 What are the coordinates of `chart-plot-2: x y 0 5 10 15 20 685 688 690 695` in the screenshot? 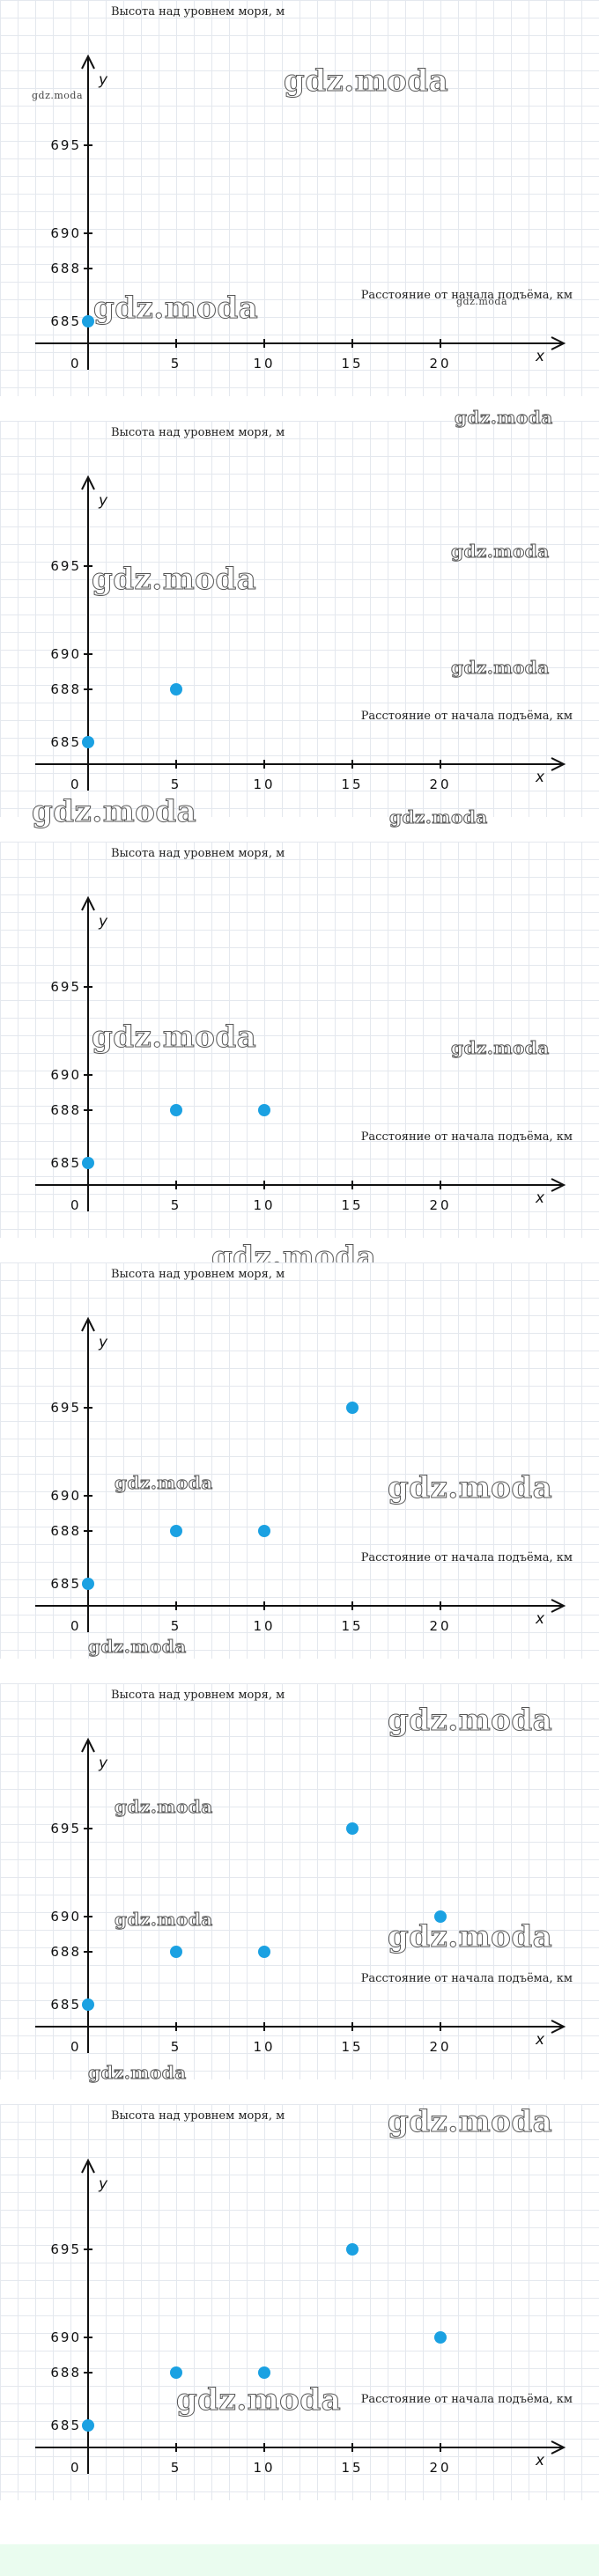 It's located at (300, 633).